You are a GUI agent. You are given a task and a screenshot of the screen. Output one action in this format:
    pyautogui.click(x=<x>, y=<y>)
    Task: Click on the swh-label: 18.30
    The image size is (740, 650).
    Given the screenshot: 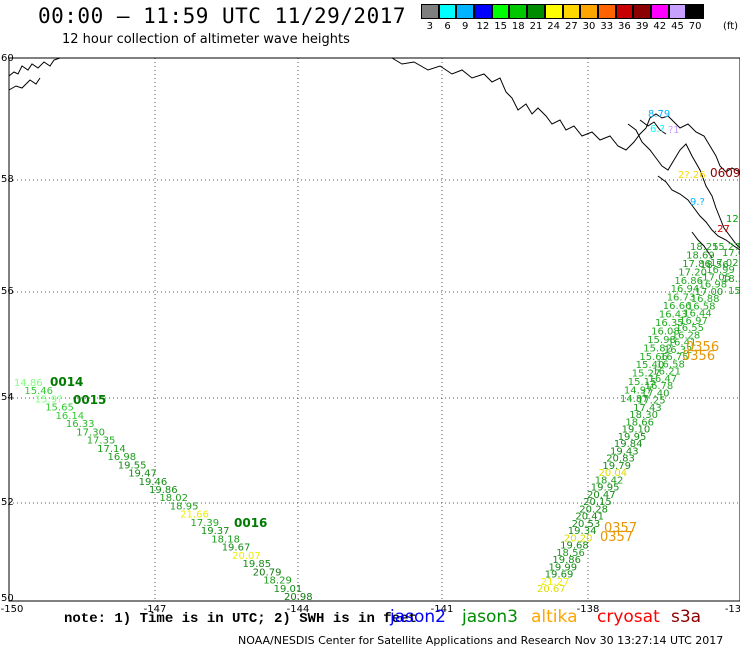 What is the action you would take?
    pyautogui.click(x=643, y=415)
    